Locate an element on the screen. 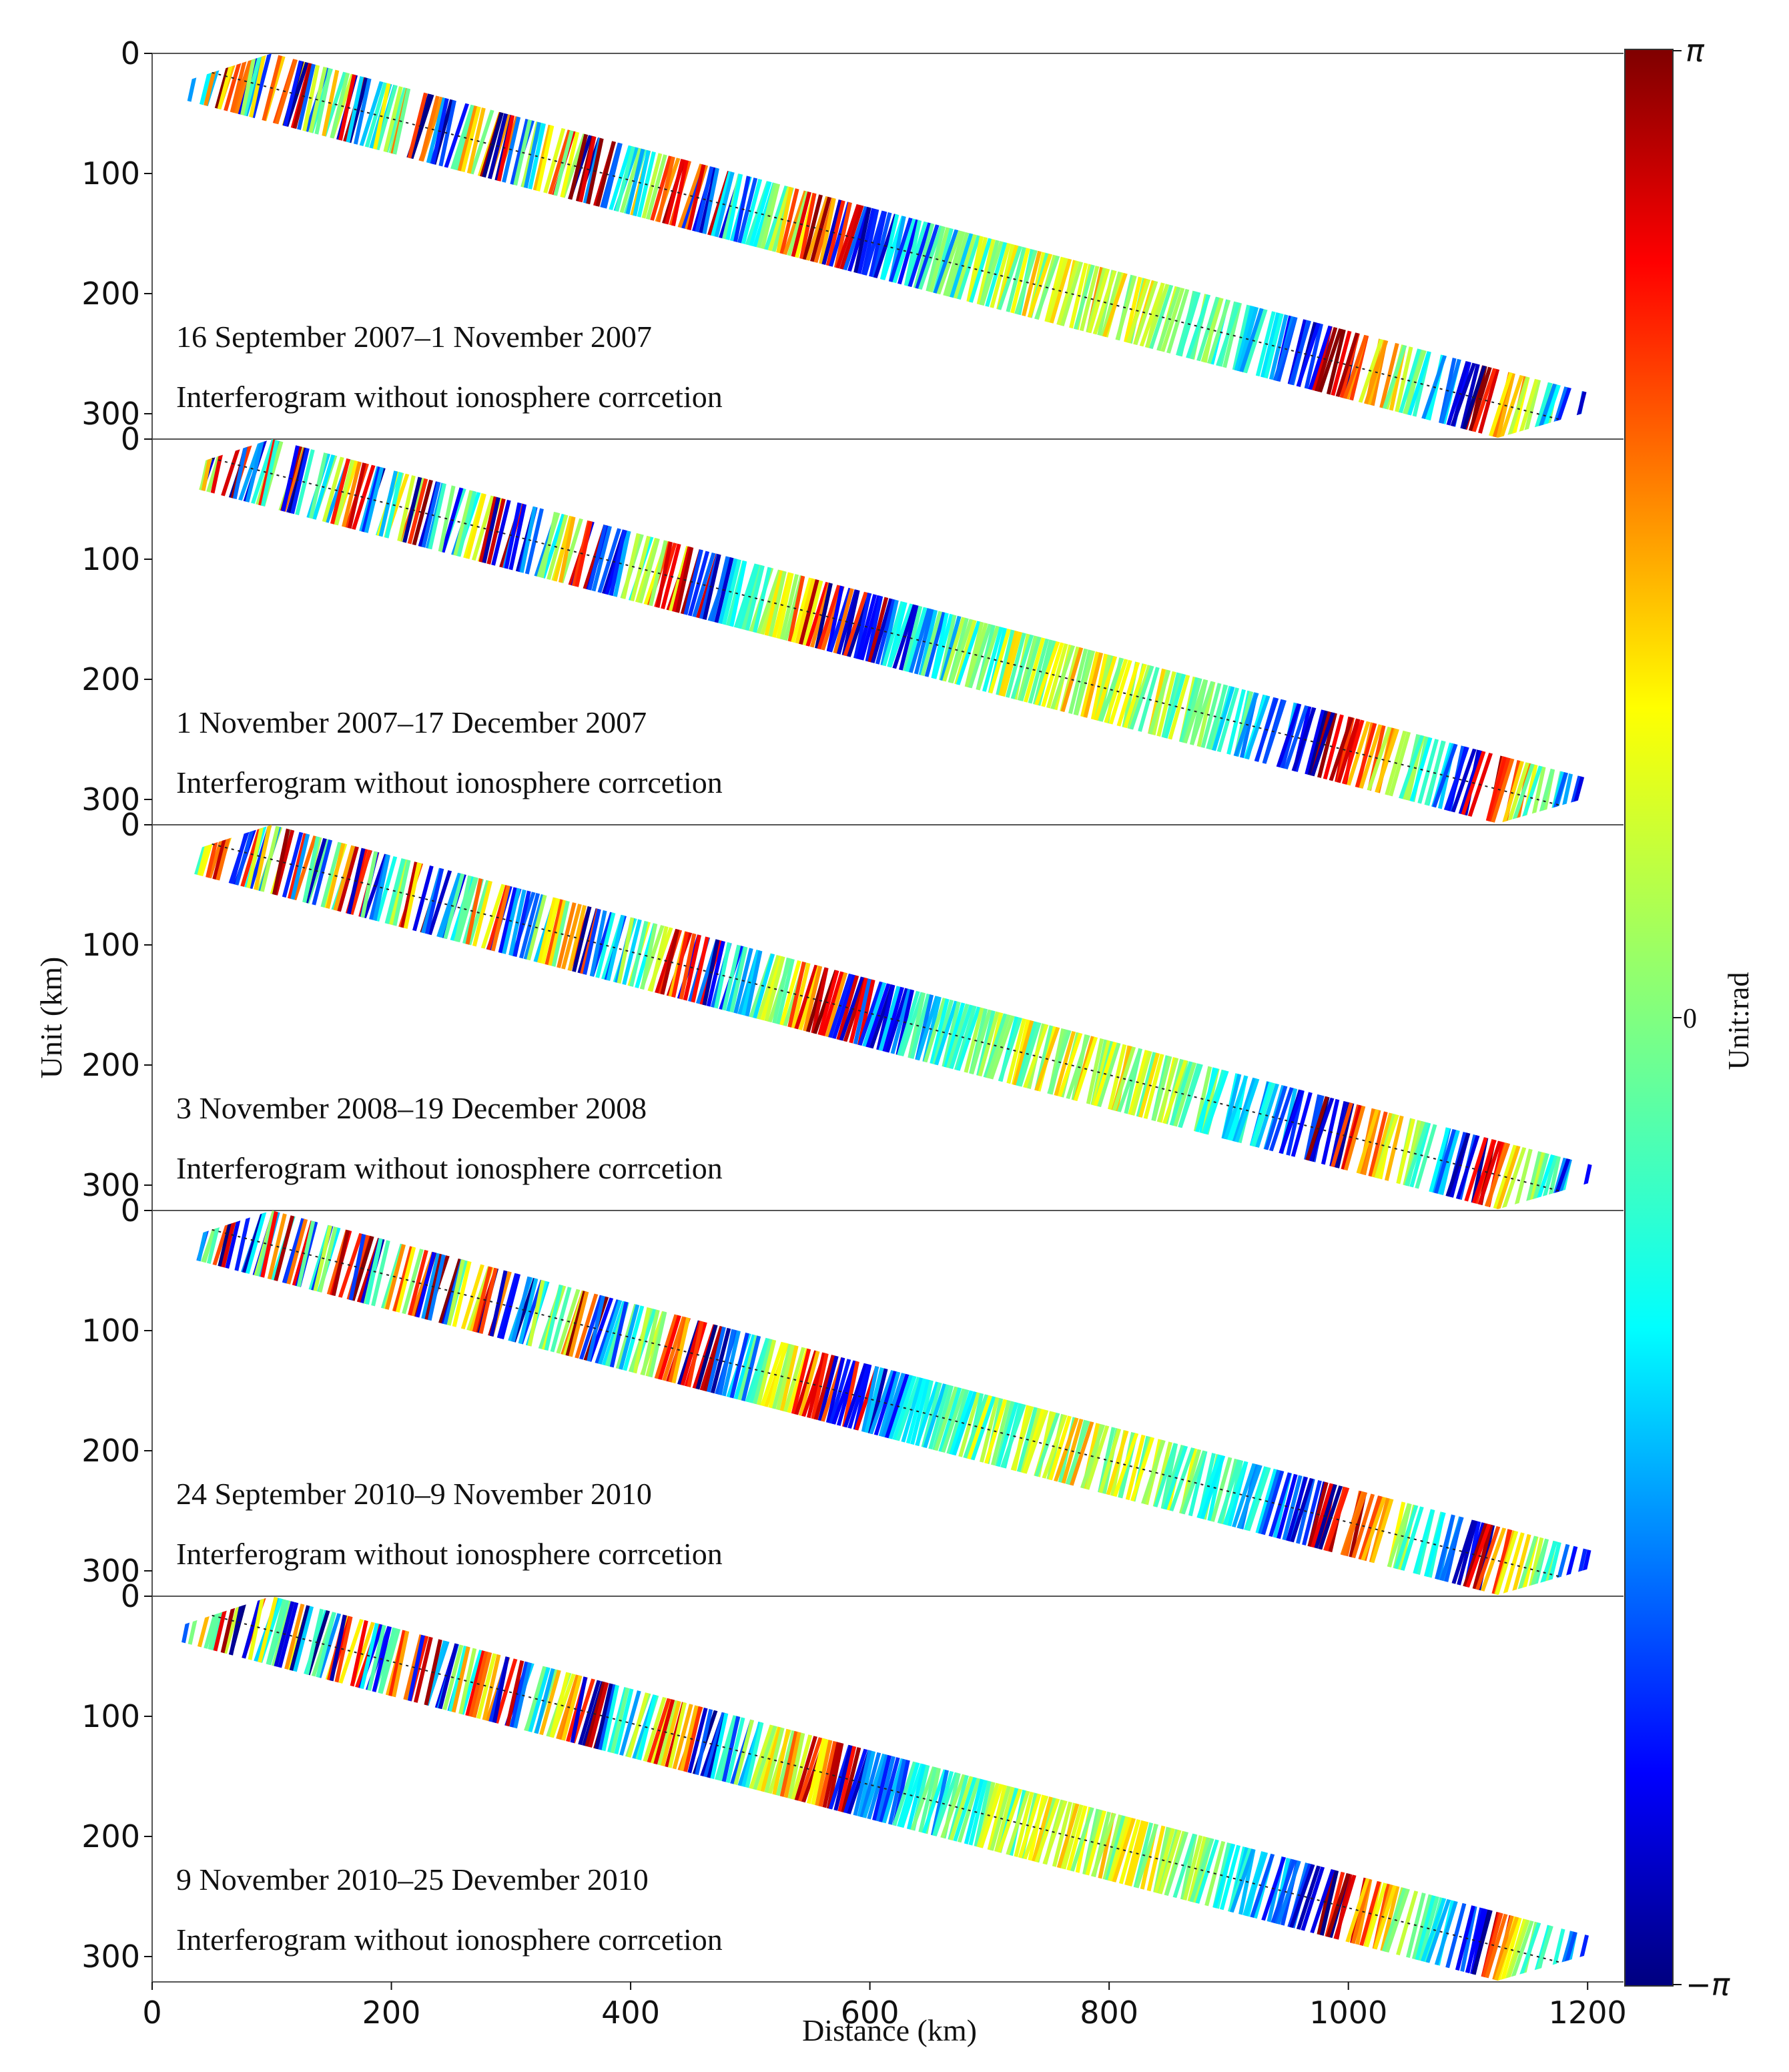 This screenshot has width=1789, height=2072. y-tick-label: 300 is located at coordinates (111, 799).